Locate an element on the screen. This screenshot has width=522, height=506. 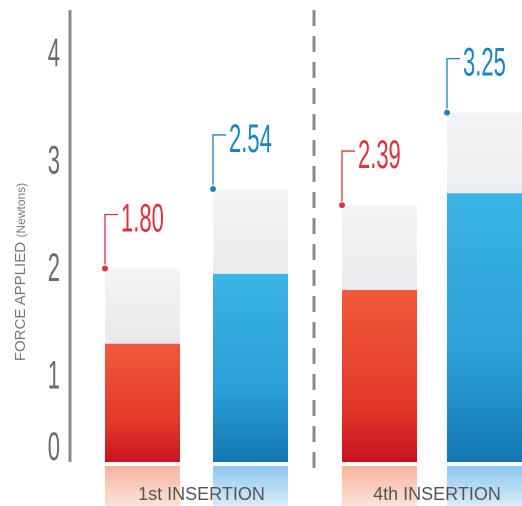
bar-value-label: 2.39 is located at coordinates (379, 154).